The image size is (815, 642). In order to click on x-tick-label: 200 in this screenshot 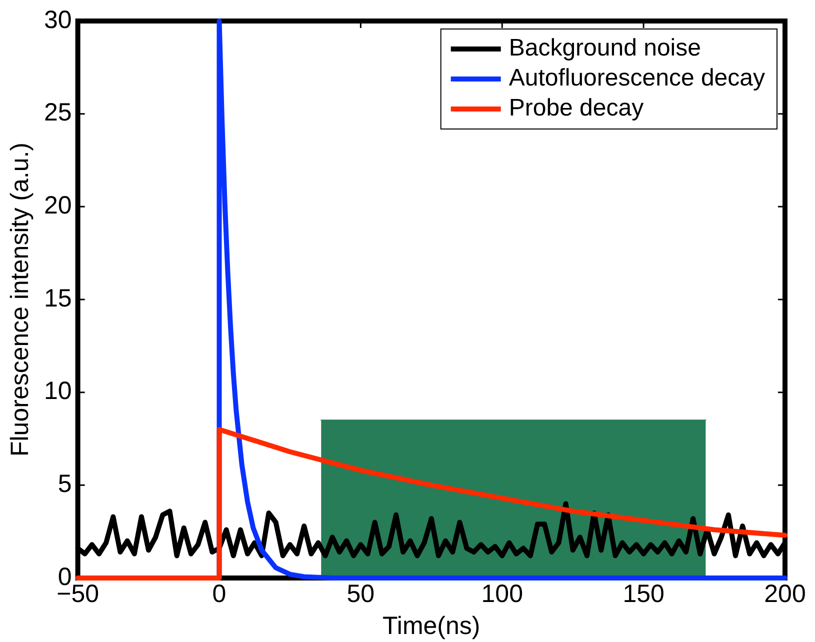, I will do `click(785, 594)`.